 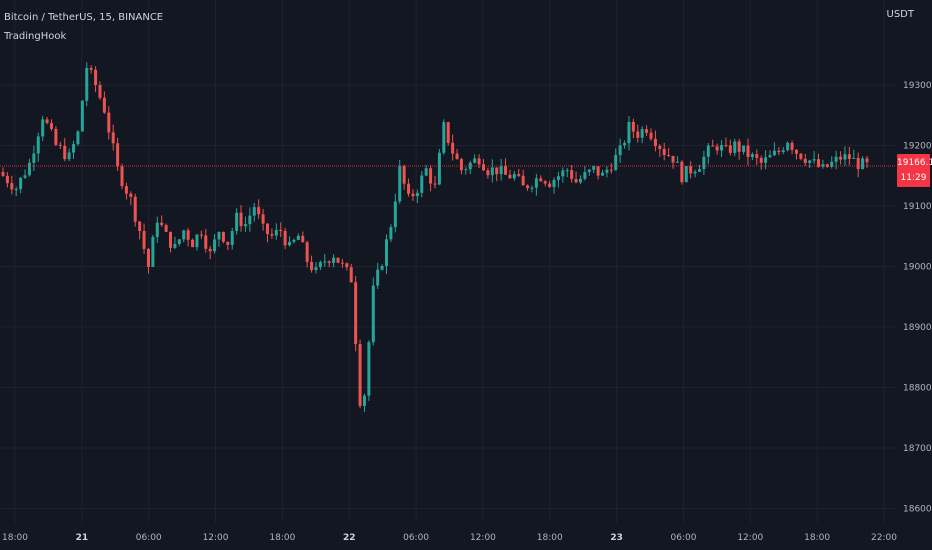 I want to click on indicator-label: TradingHook, so click(x=35, y=36).